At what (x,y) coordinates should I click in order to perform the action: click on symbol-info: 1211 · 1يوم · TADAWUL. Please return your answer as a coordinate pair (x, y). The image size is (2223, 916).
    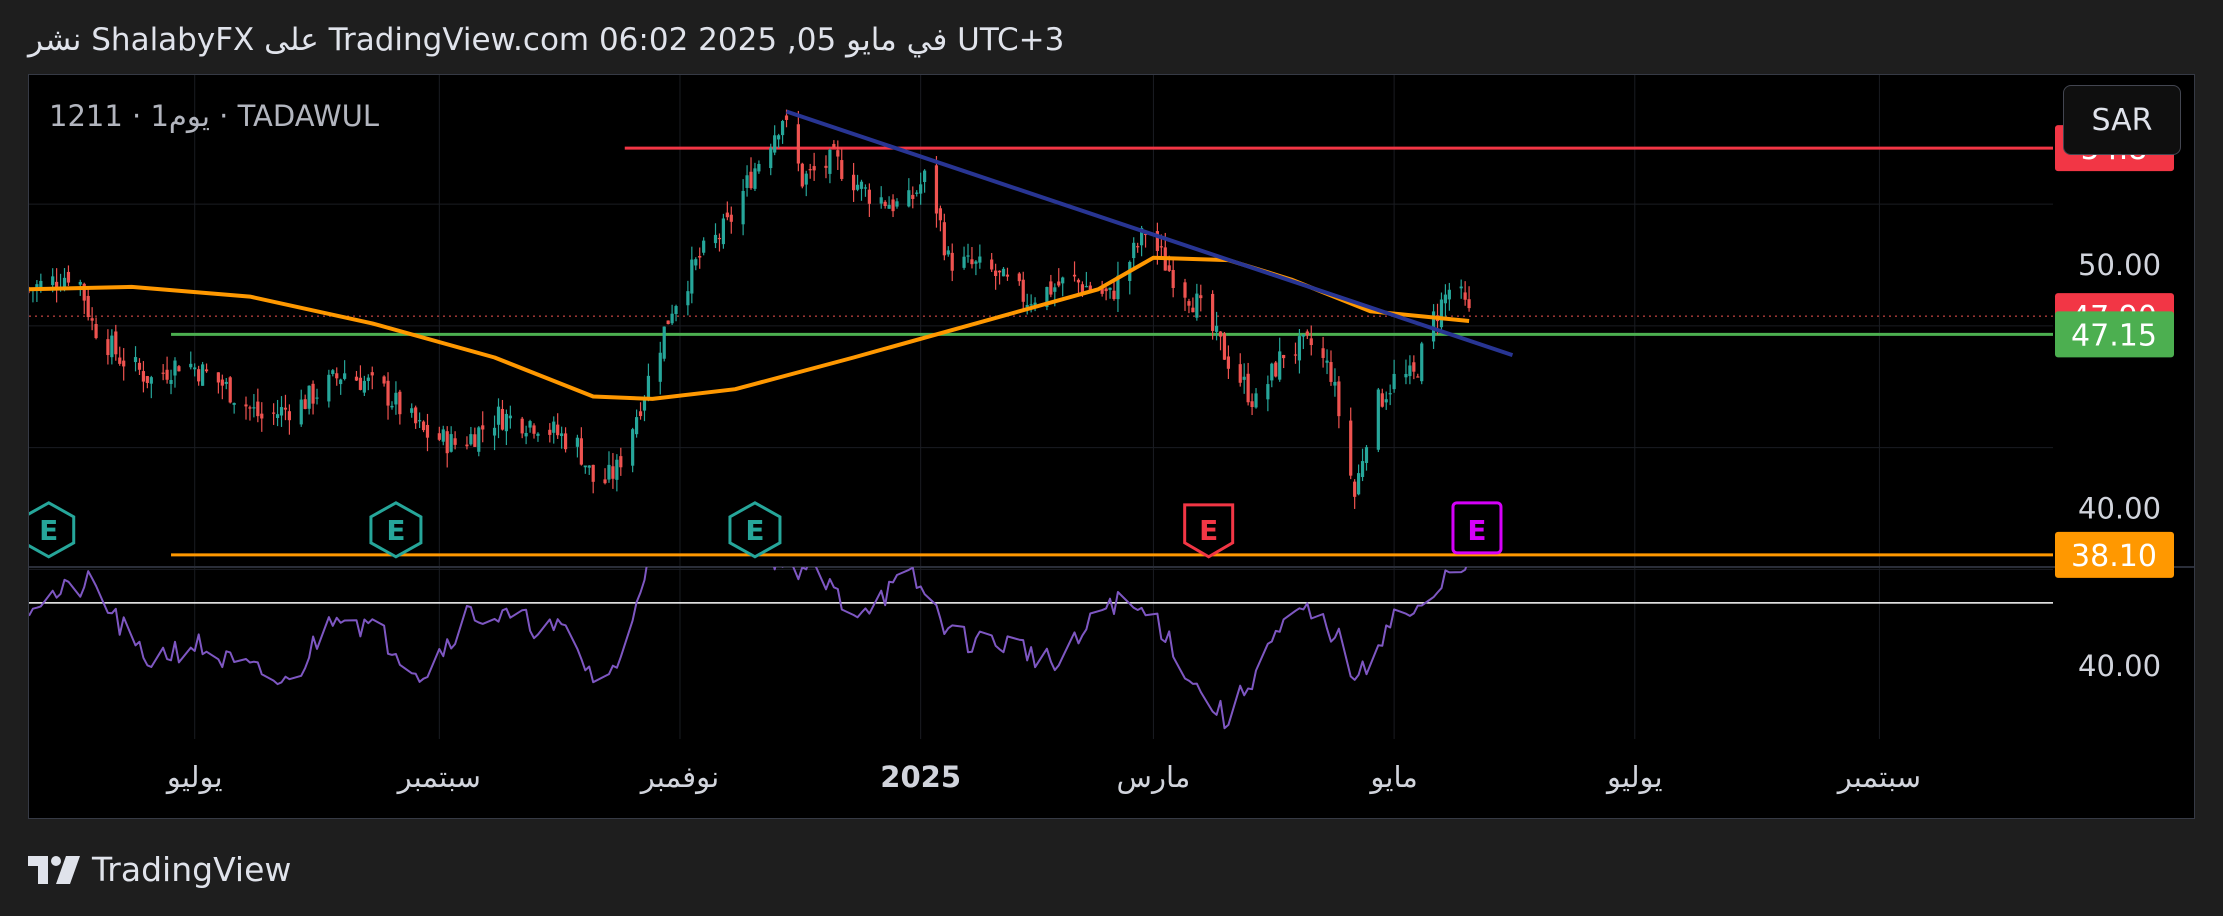
    Looking at the image, I should click on (214, 116).